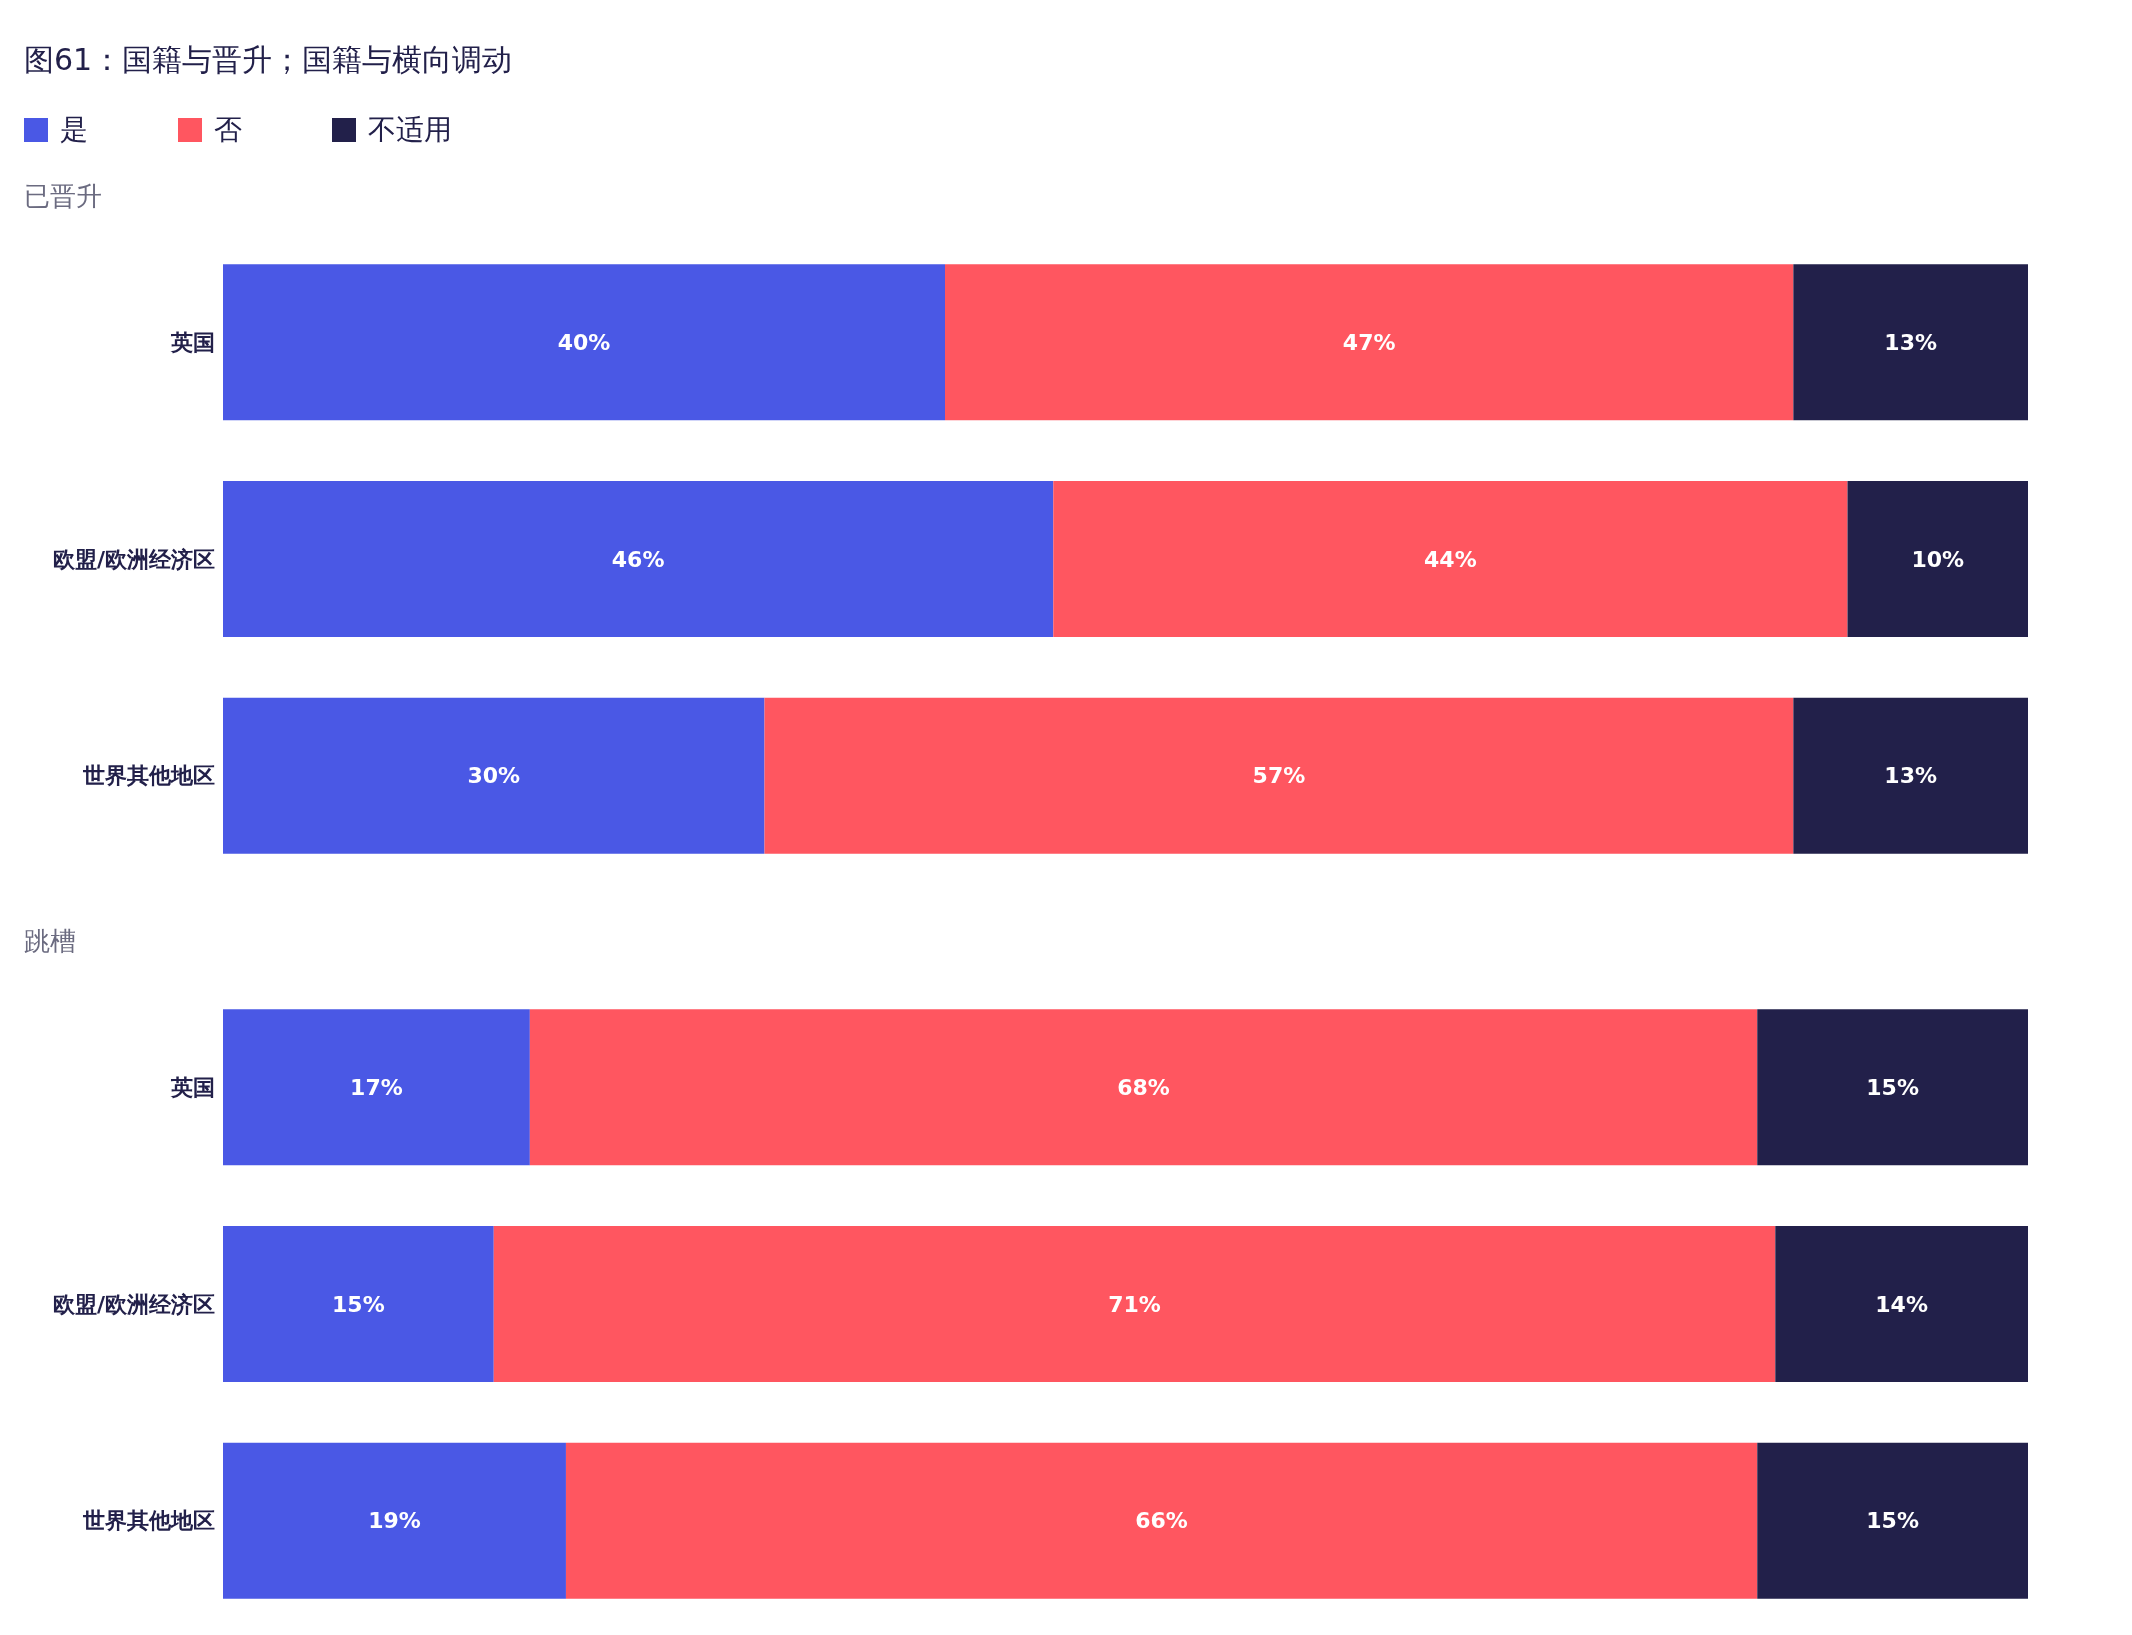 This screenshot has height=1635, width=2132. I want to click on data-label: 17%, so click(376, 1088).